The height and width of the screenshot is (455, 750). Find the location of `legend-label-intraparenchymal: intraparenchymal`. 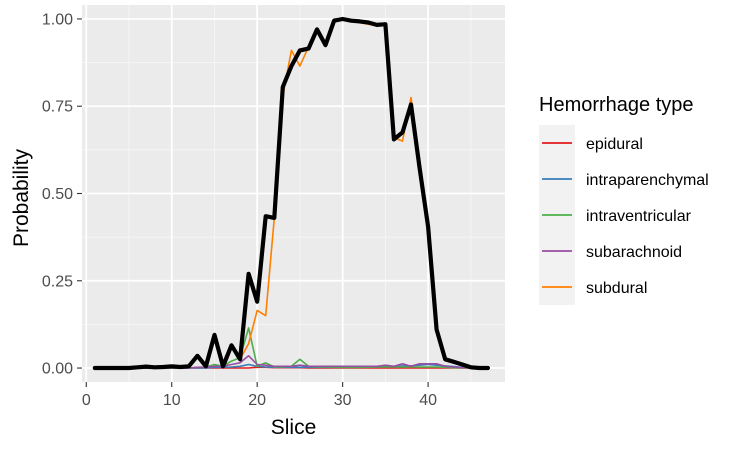

legend-label-intraparenchymal: intraparenchymal is located at coordinates (647, 180).